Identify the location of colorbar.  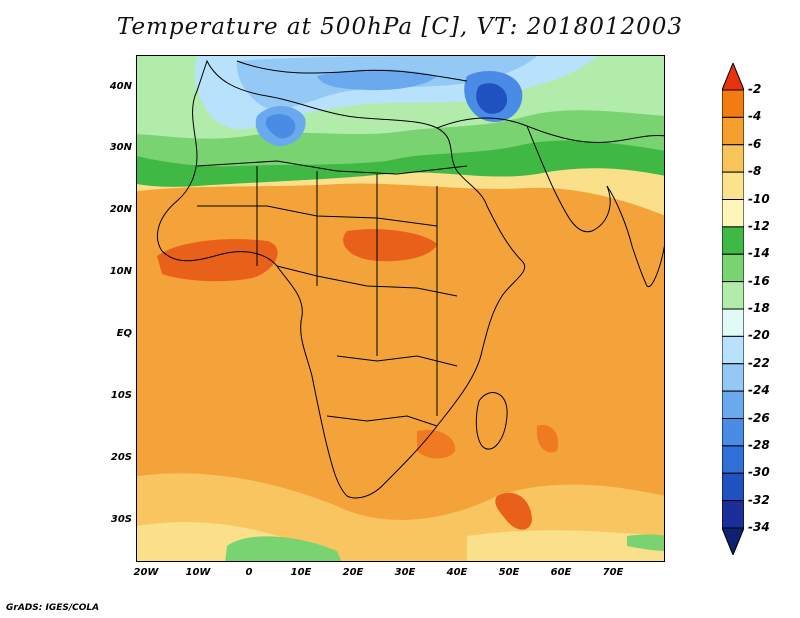
(733, 309).